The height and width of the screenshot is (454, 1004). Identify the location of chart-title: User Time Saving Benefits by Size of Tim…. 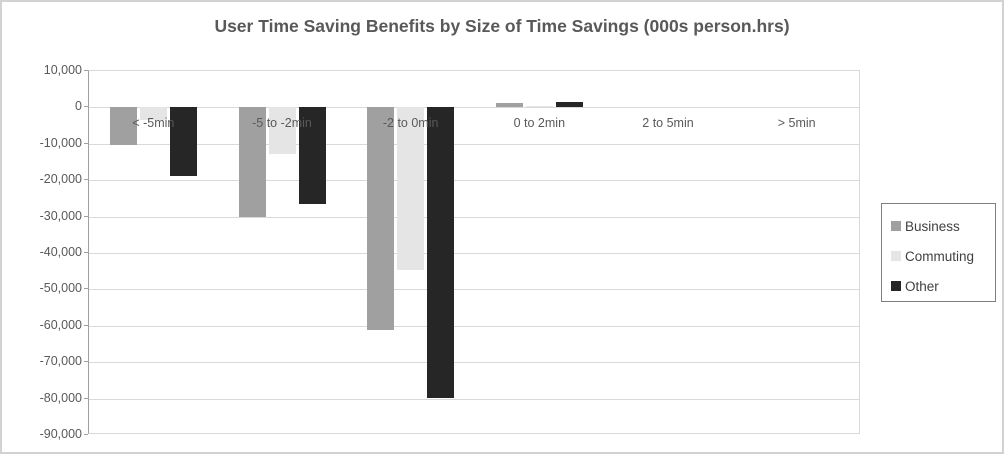
(502, 26).